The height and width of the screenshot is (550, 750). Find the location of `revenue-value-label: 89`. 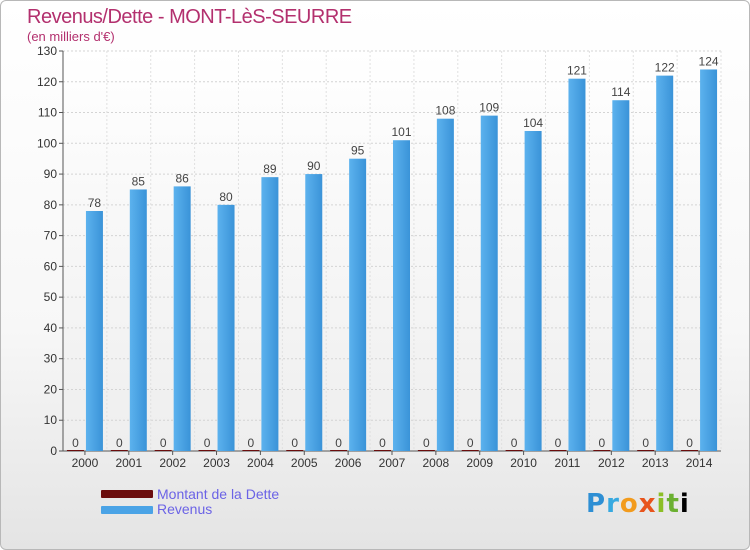

revenue-value-label: 89 is located at coordinates (270, 169).